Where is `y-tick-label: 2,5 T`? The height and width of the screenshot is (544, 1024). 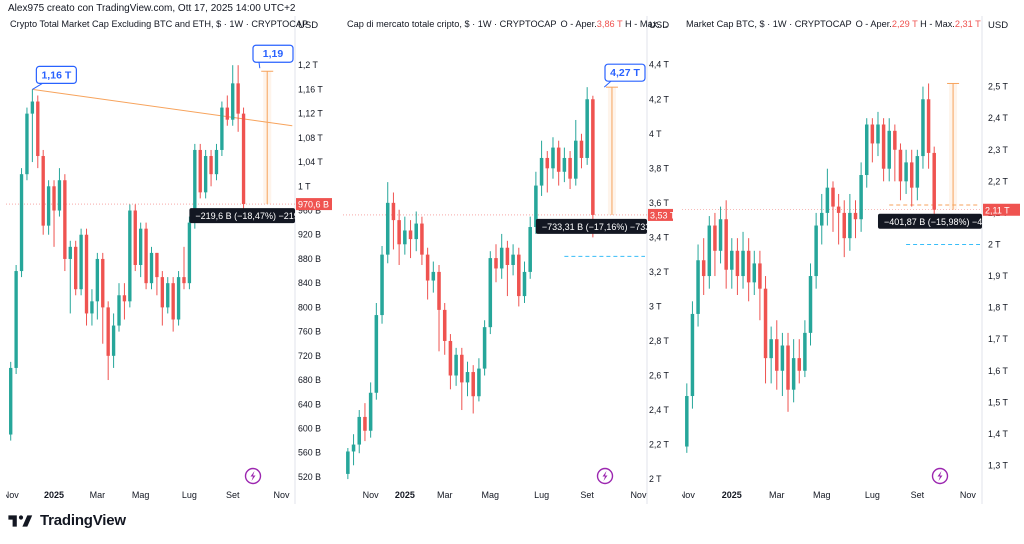
y-tick-label: 2,5 T is located at coordinates (998, 87).